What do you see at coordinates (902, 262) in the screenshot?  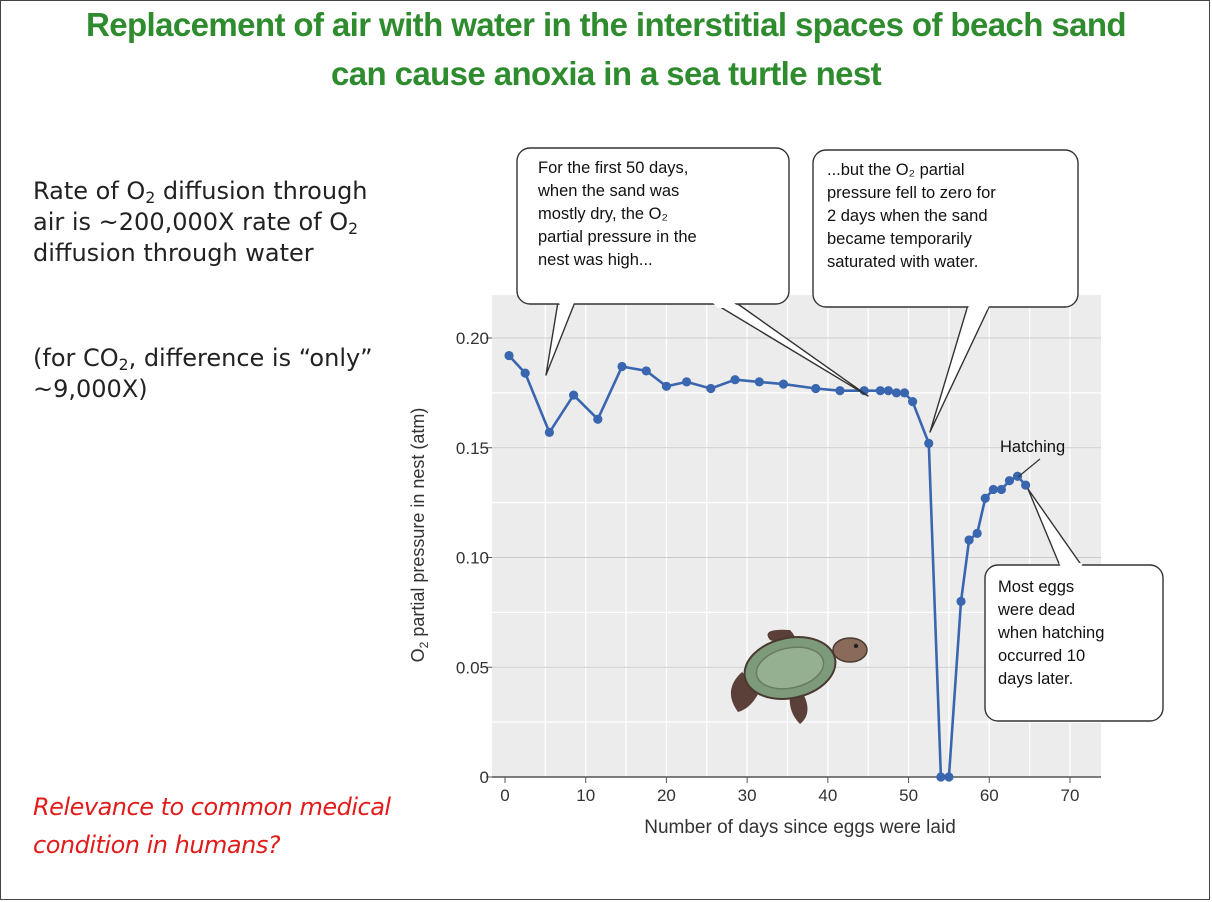 I see `callout-line: saturated with water.` at bounding box center [902, 262].